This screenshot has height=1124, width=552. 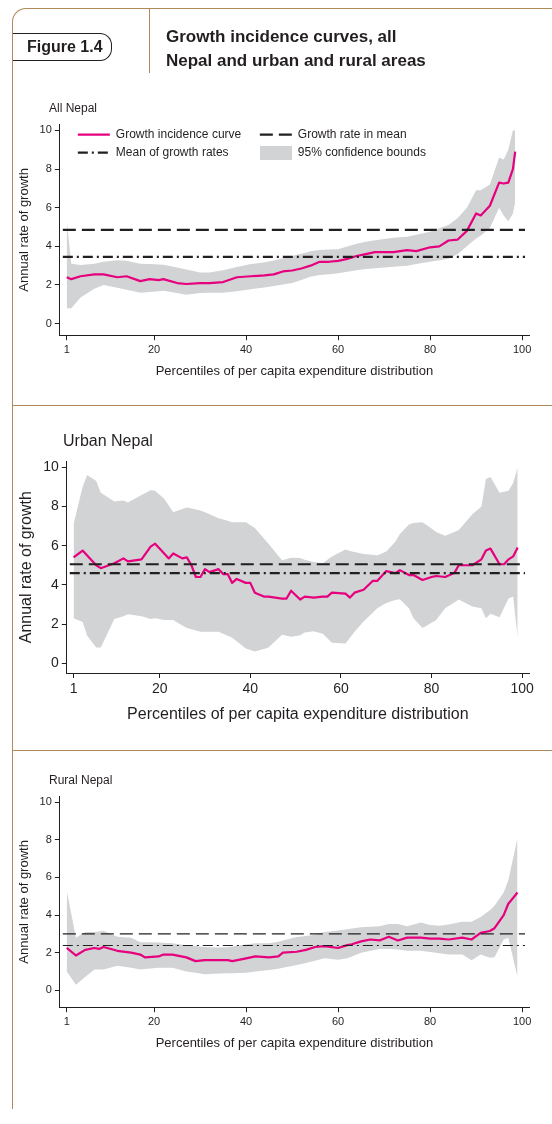 What do you see at coordinates (108, 441) in the screenshot?
I see `chart-subtitle: Urban Nepal` at bounding box center [108, 441].